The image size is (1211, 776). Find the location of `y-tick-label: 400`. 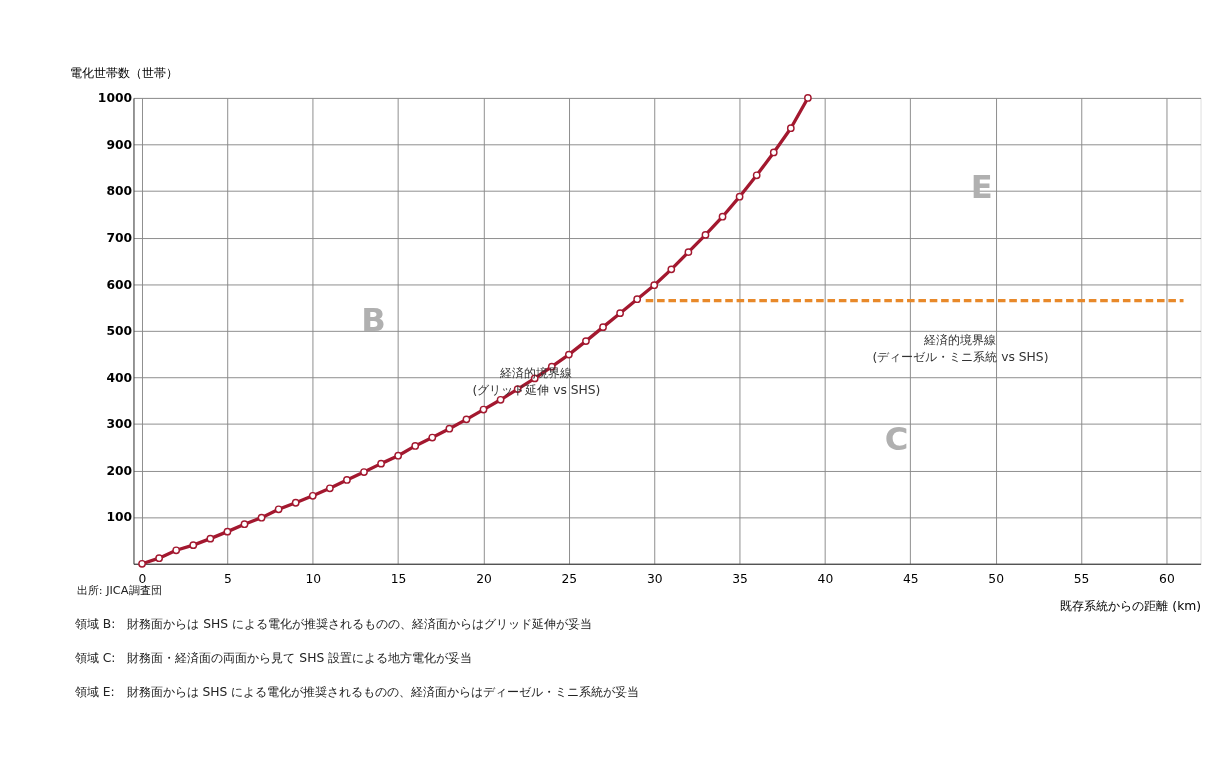

y-tick-label: 400 is located at coordinates (119, 377).